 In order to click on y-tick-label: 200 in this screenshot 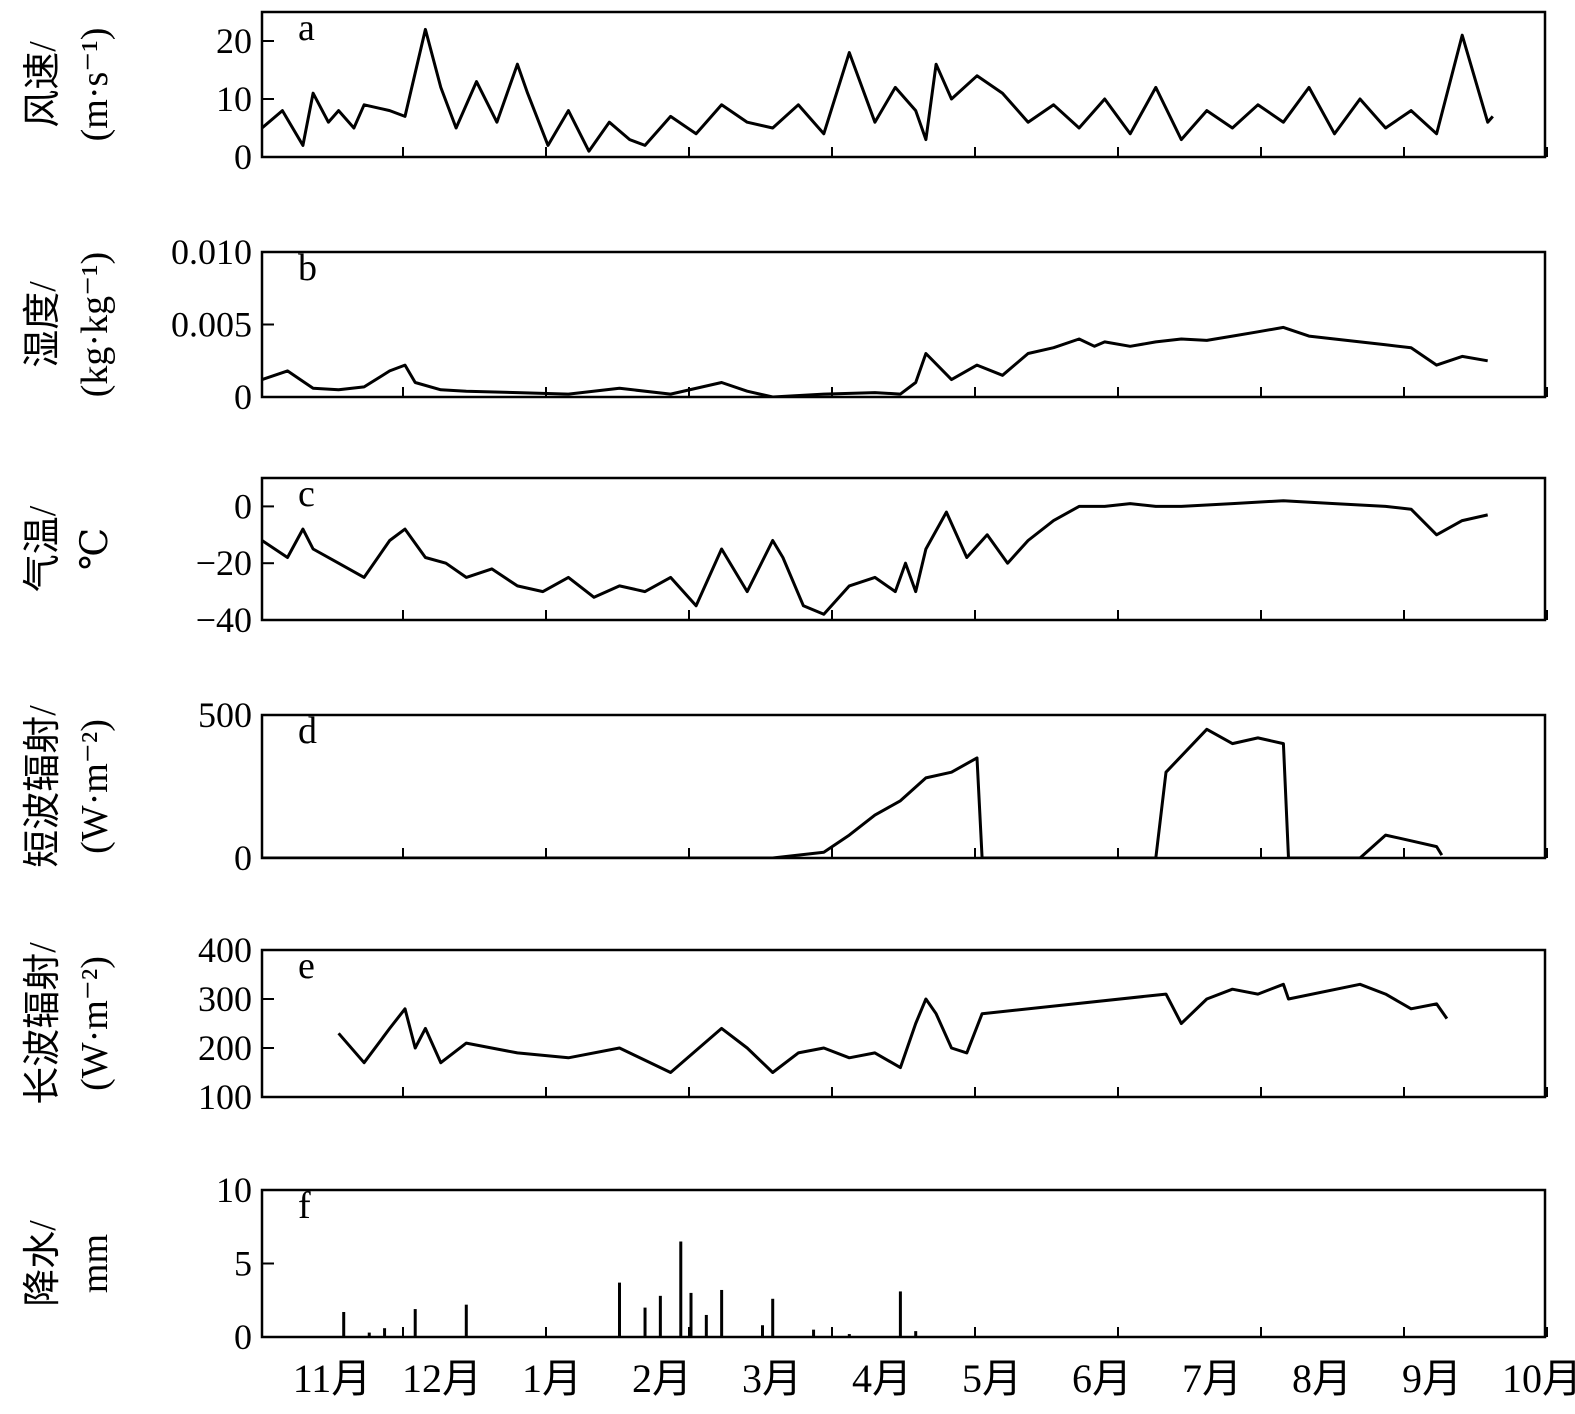, I will do `click(225, 1048)`.